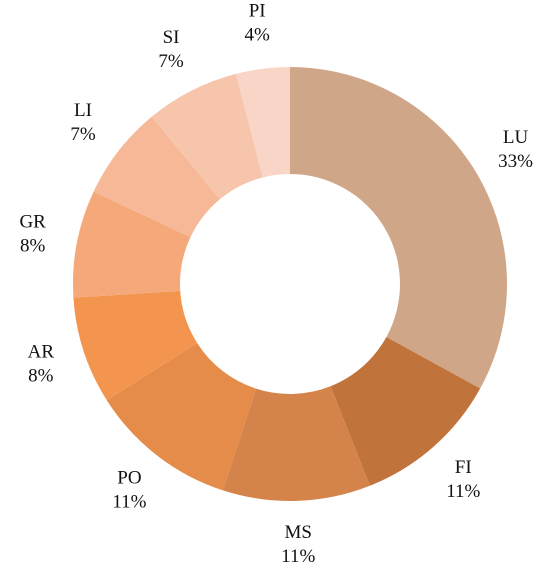  What do you see at coordinates (463, 467) in the screenshot?
I see `slice-label: FI` at bounding box center [463, 467].